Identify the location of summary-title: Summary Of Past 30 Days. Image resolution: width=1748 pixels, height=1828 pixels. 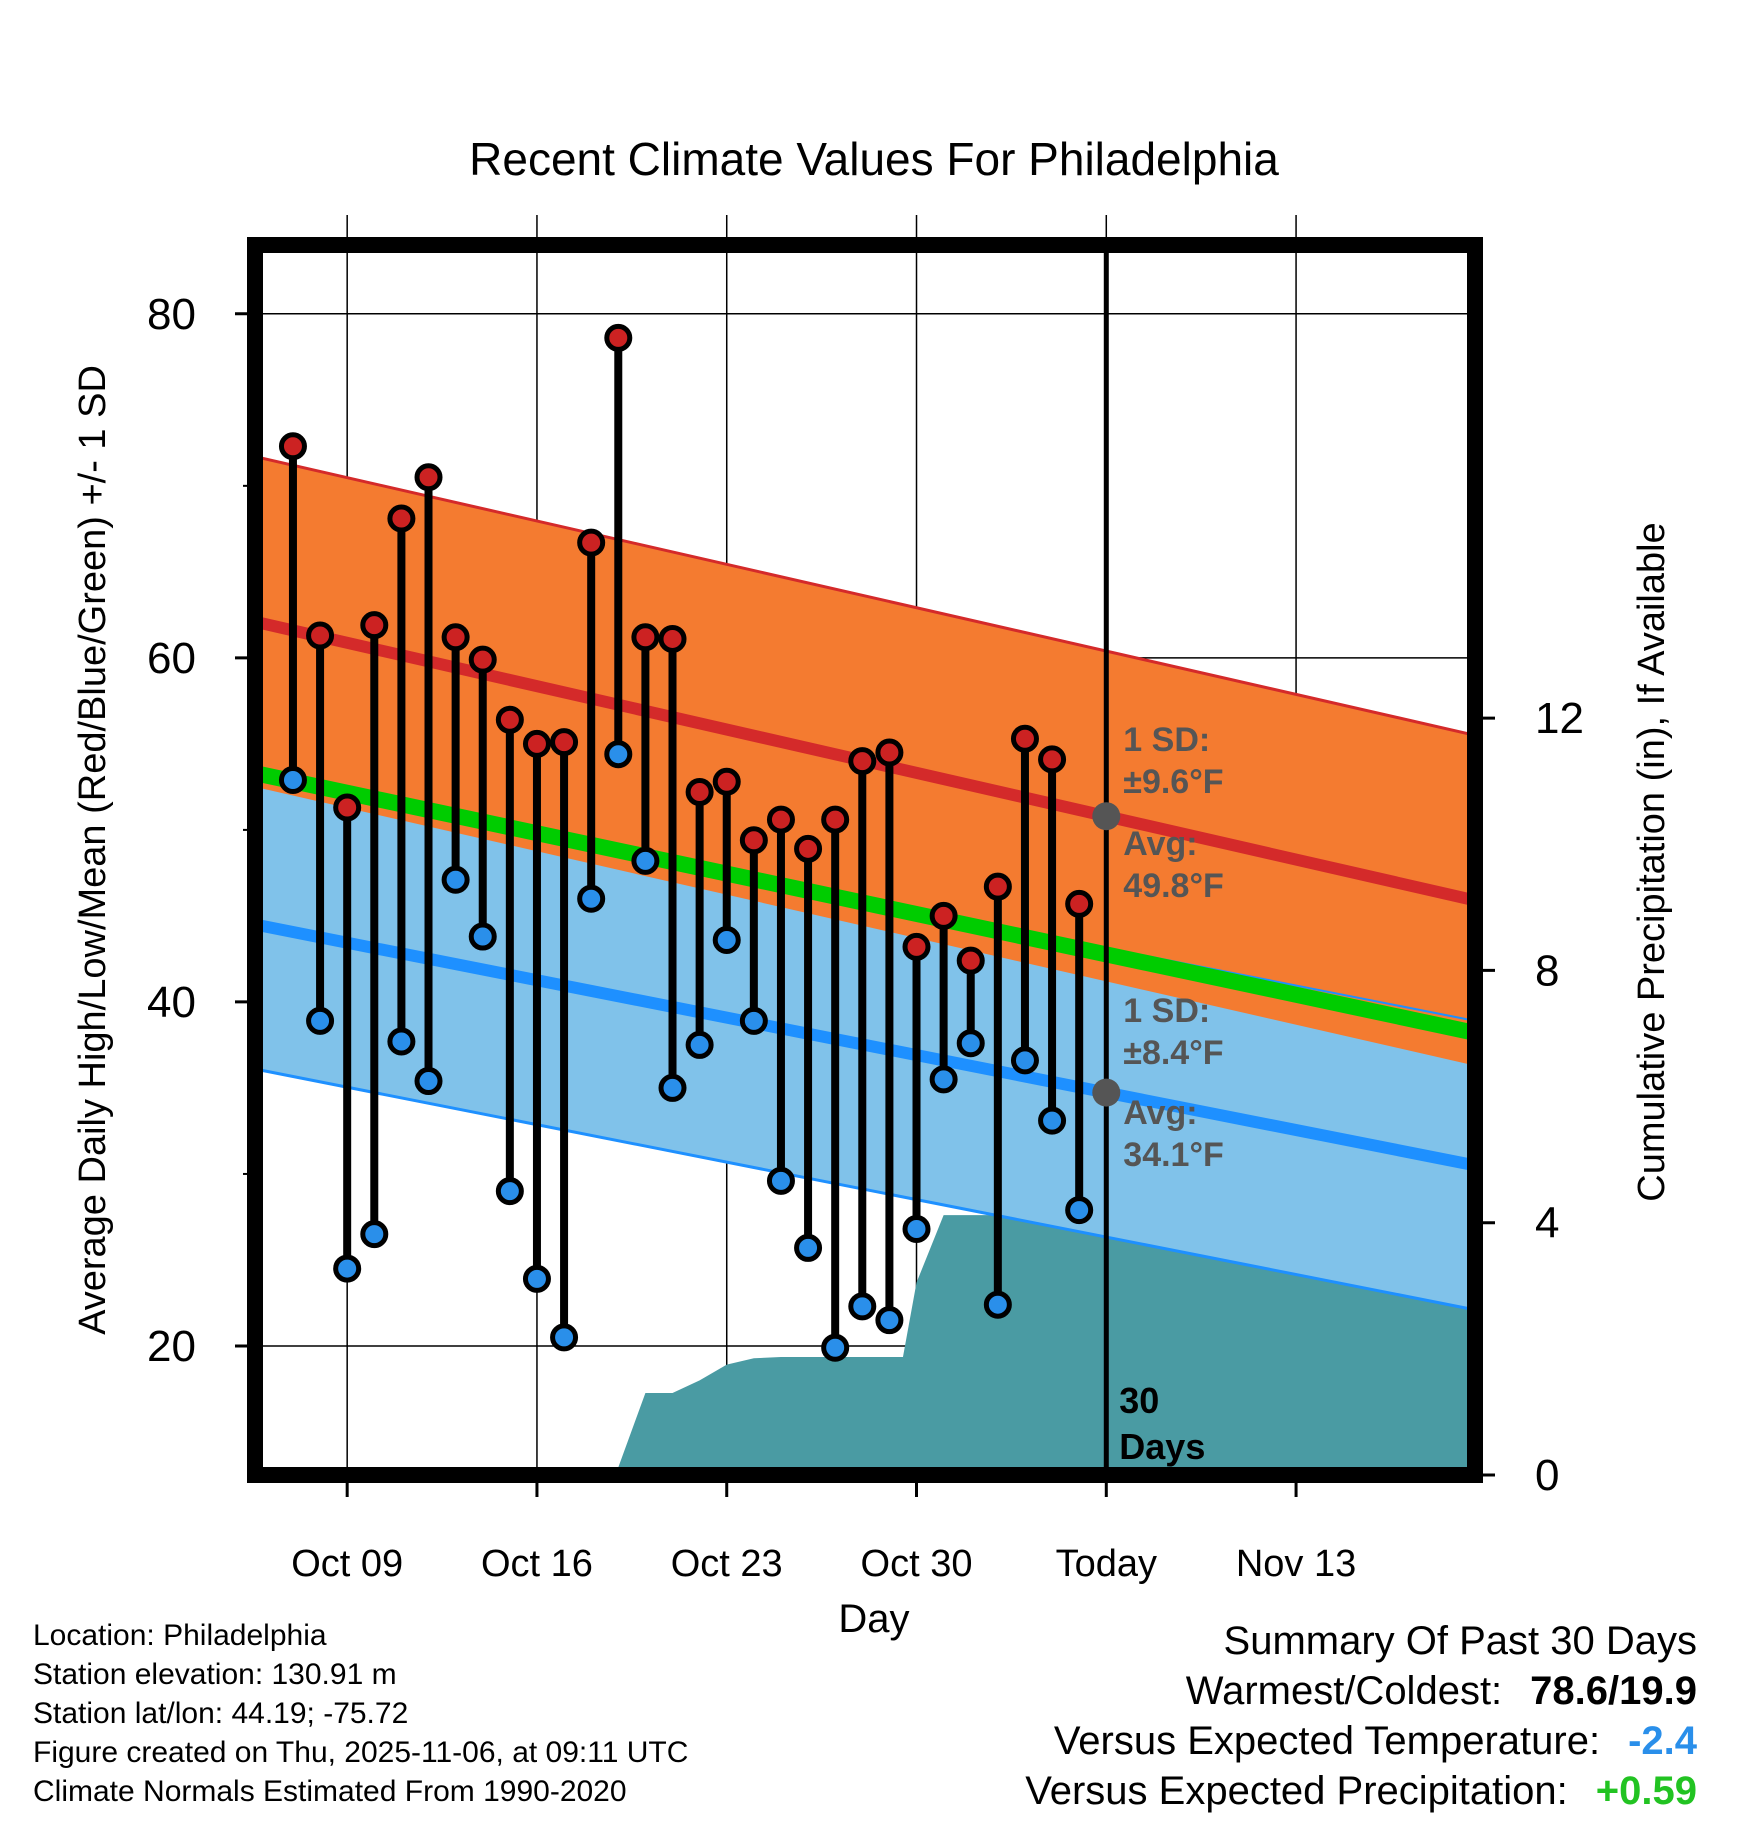
(1460, 1641).